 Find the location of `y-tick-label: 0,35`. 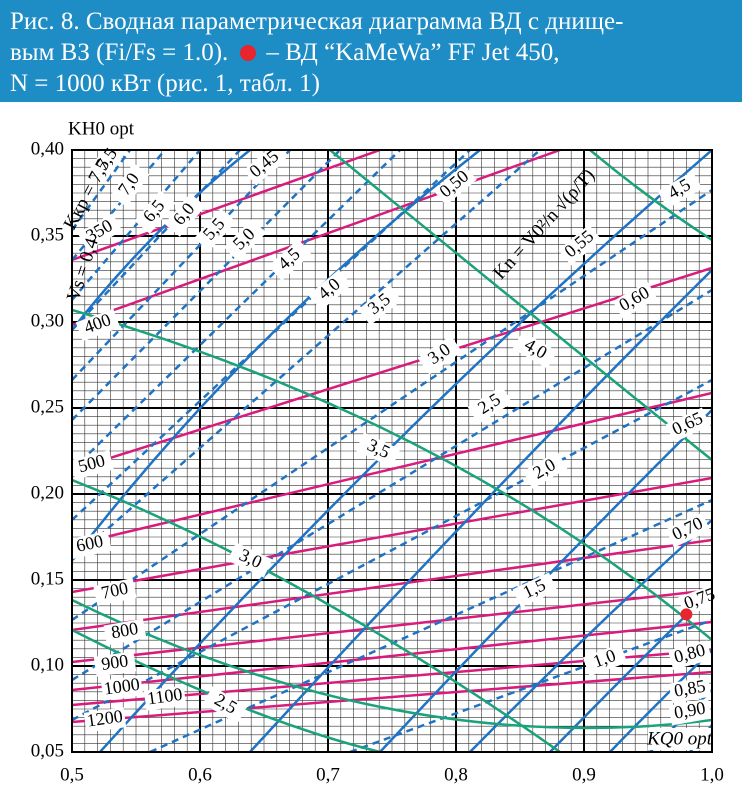

y-tick-label: 0,35 is located at coordinates (47, 234).